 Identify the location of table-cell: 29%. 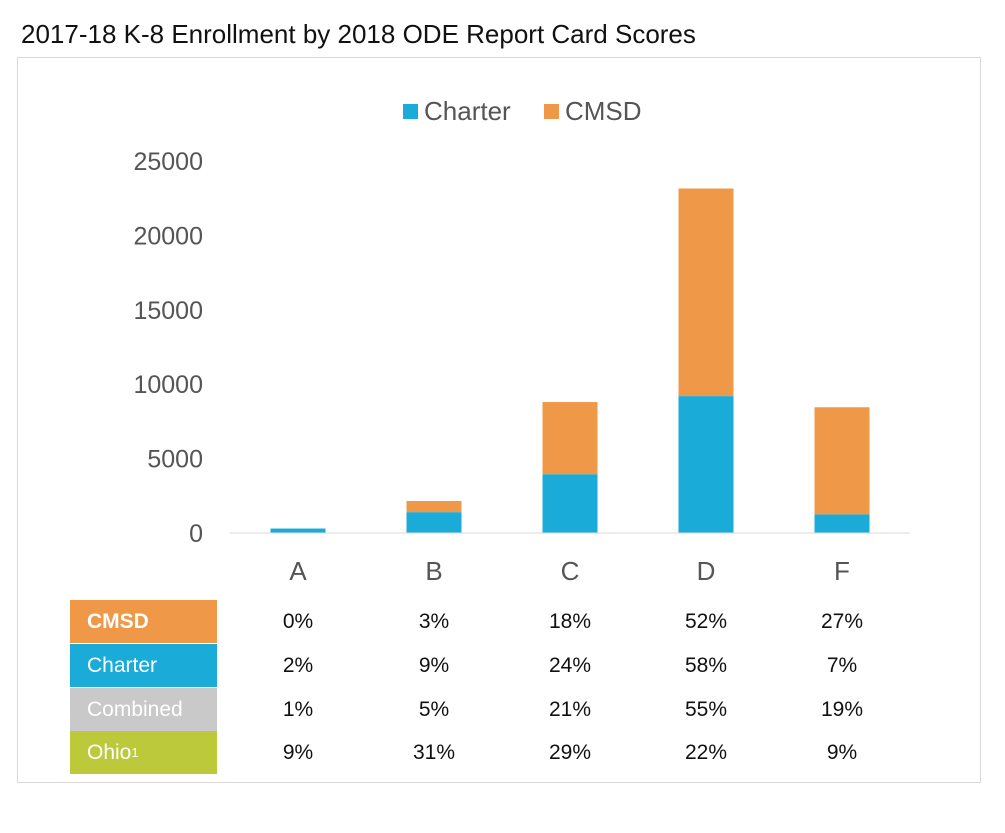
(570, 752).